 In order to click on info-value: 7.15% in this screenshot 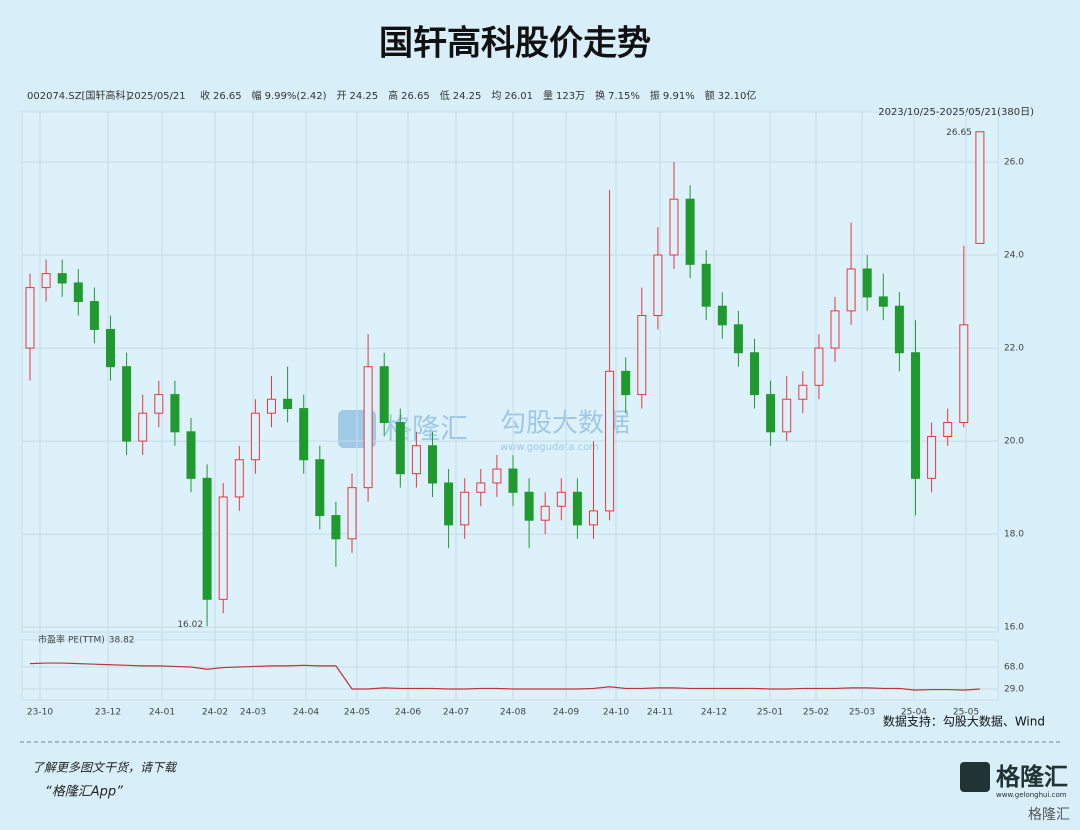, I will do `click(624, 96)`.